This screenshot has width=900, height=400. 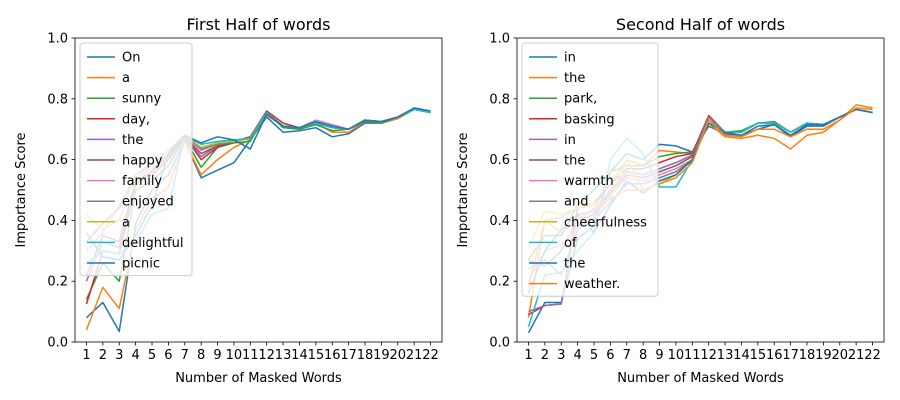 What do you see at coordinates (142, 181) in the screenshot?
I see `left-legend-label: family` at bounding box center [142, 181].